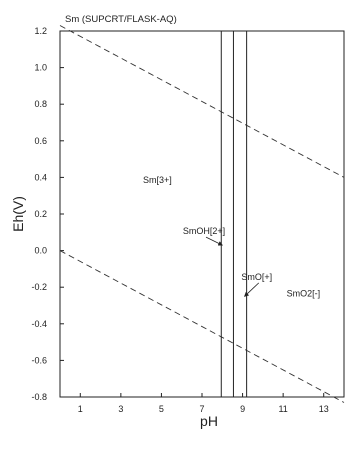 This screenshot has height=464, width=346. I want to click on y-tick-label: -0.8, so click(39, 397).